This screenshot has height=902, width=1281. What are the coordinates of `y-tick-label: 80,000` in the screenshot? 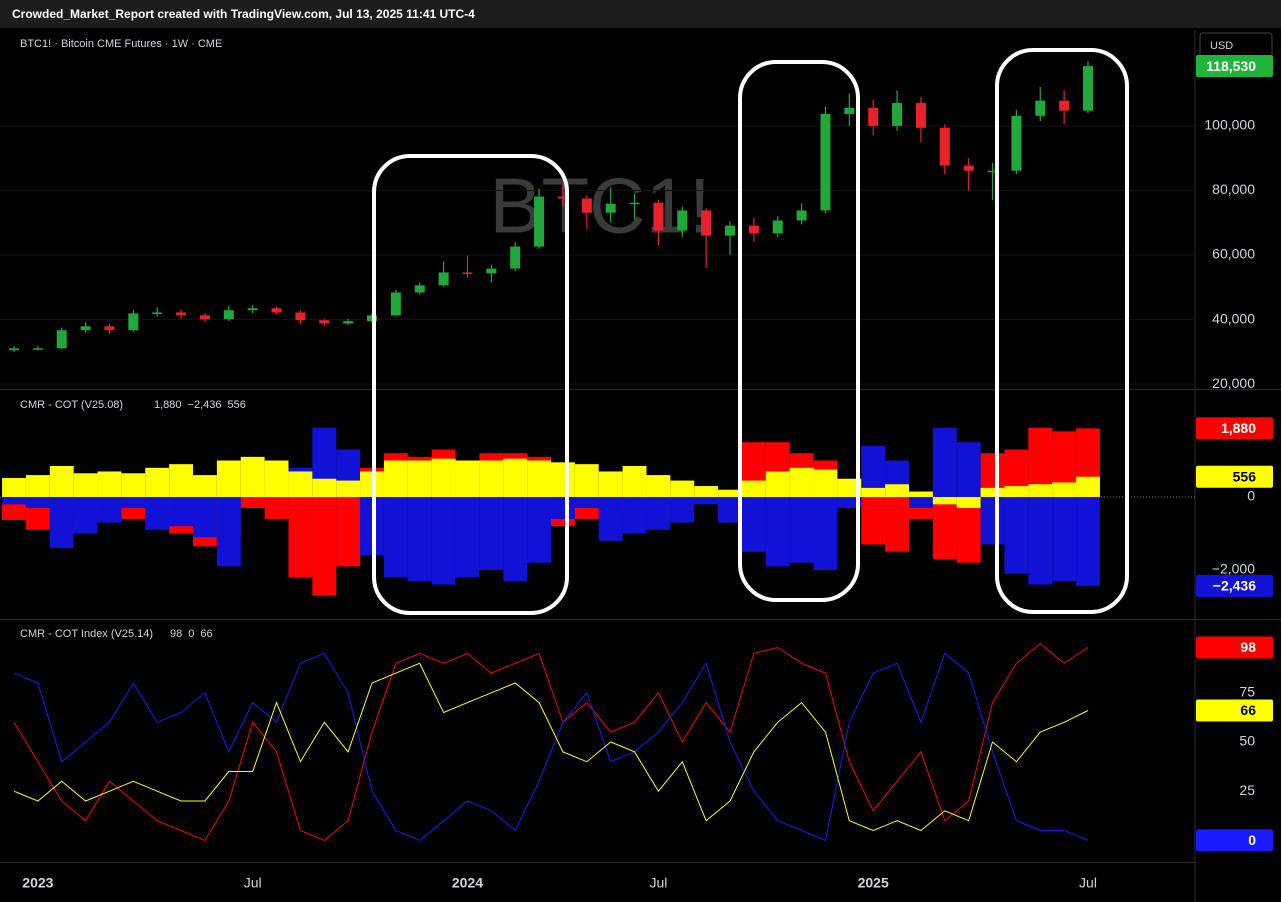 It's located at (1233, 189).